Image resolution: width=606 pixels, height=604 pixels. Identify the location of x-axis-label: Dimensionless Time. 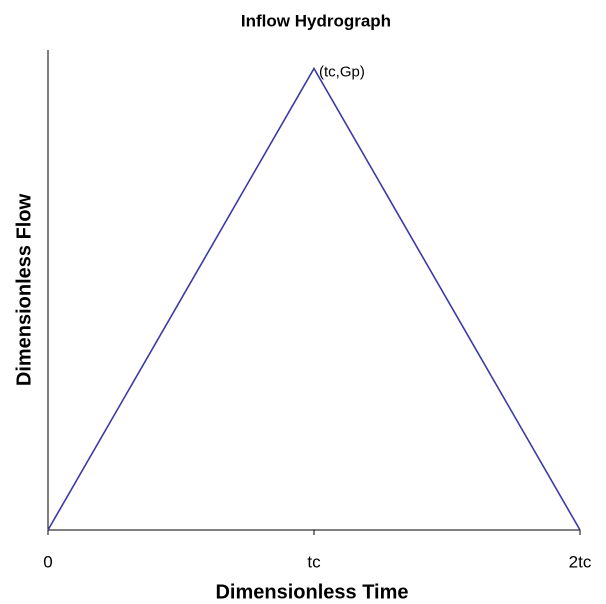
(311, 592).